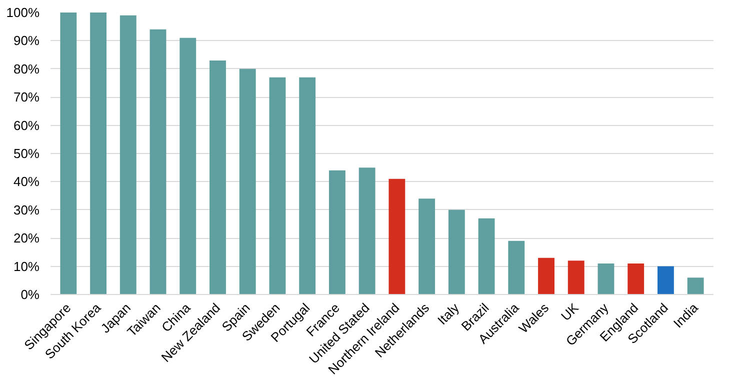 This screenshot has width=733, height=385. I want to click on y-tick-label: 80%, so click(26, 68).